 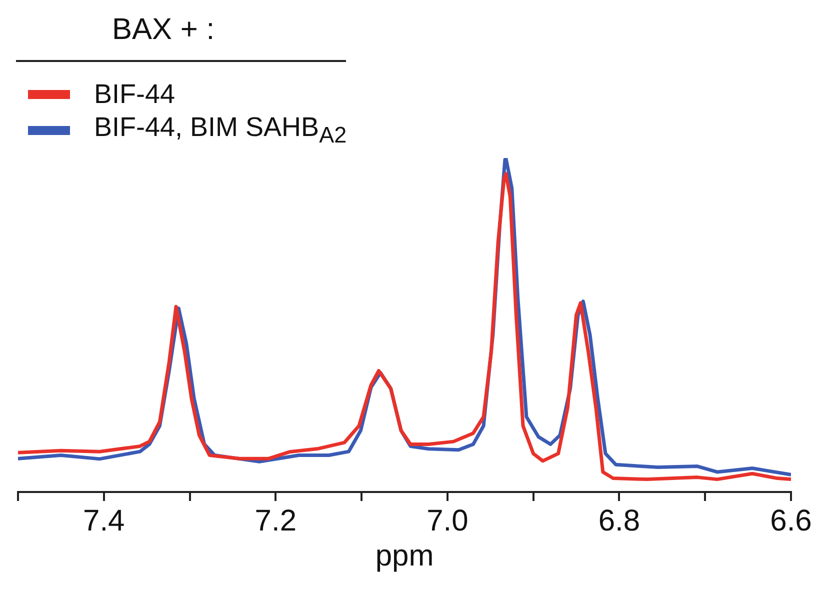 I want to click on legend-label: BIF-44, so click(x=135, y=94).